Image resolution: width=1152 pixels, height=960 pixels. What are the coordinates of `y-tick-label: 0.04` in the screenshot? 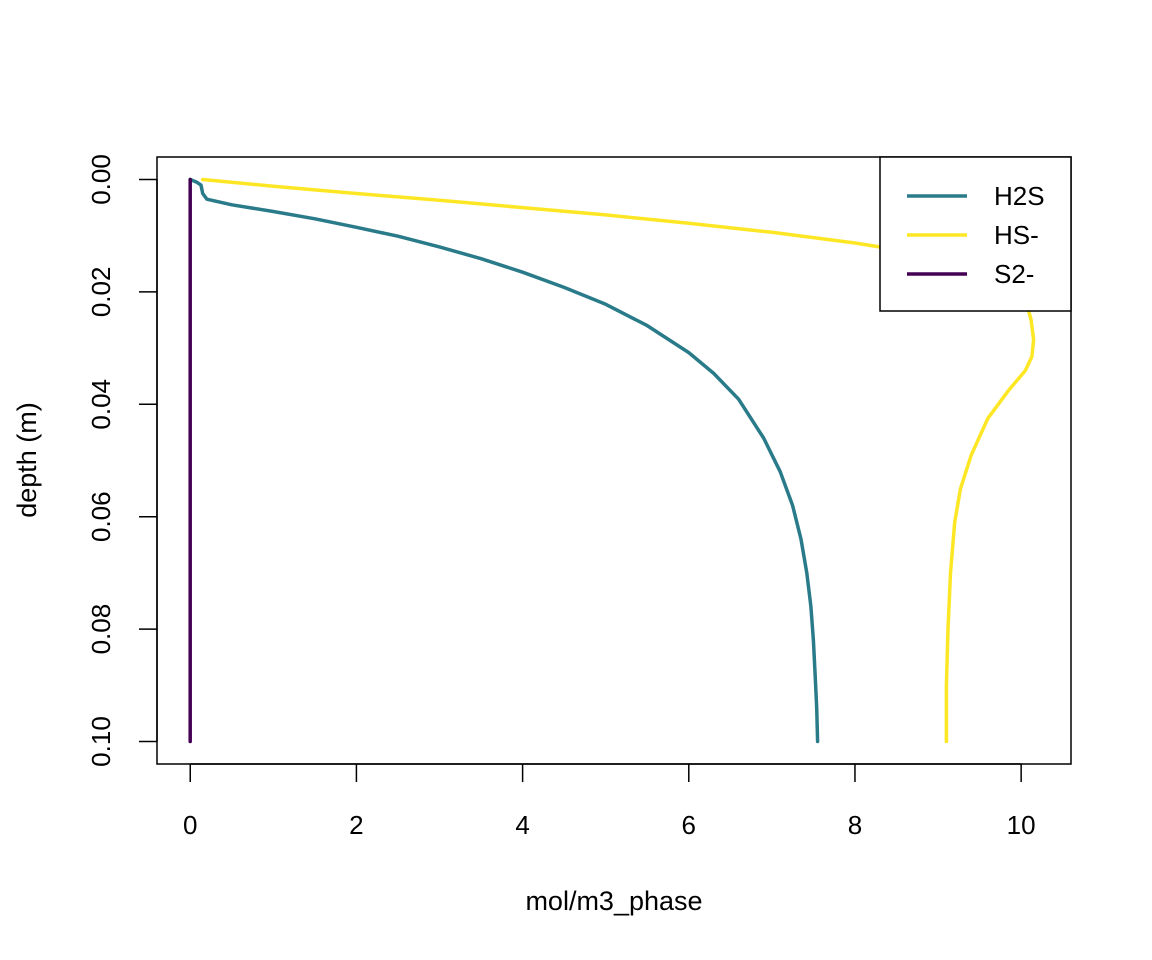 It's located at (101, 404).